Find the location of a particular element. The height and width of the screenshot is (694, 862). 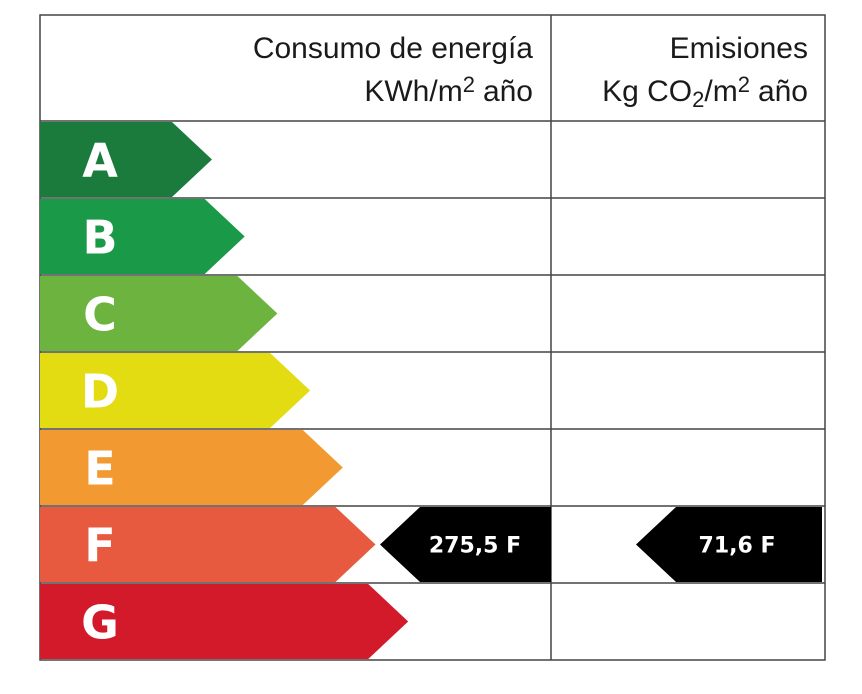

unit: Kg CO is located at coordinates (647, 91).